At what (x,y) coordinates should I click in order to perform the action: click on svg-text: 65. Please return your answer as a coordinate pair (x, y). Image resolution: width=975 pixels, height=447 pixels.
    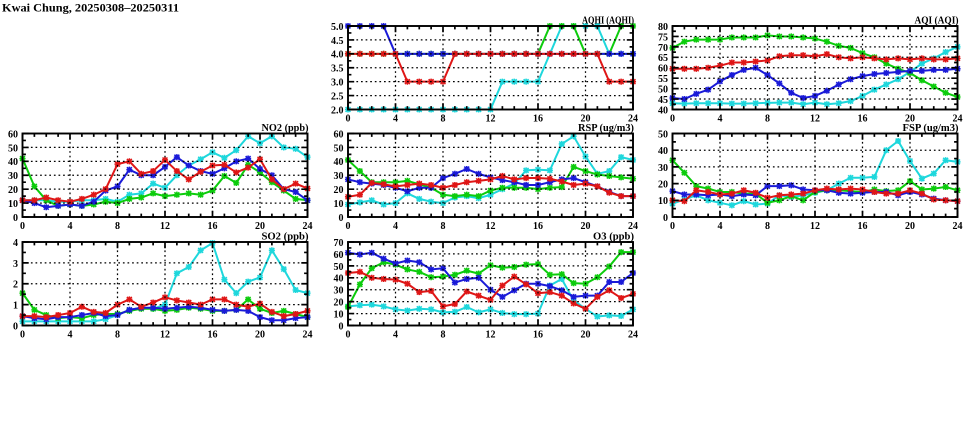
    Looking at the image, I should click on (663, 58).